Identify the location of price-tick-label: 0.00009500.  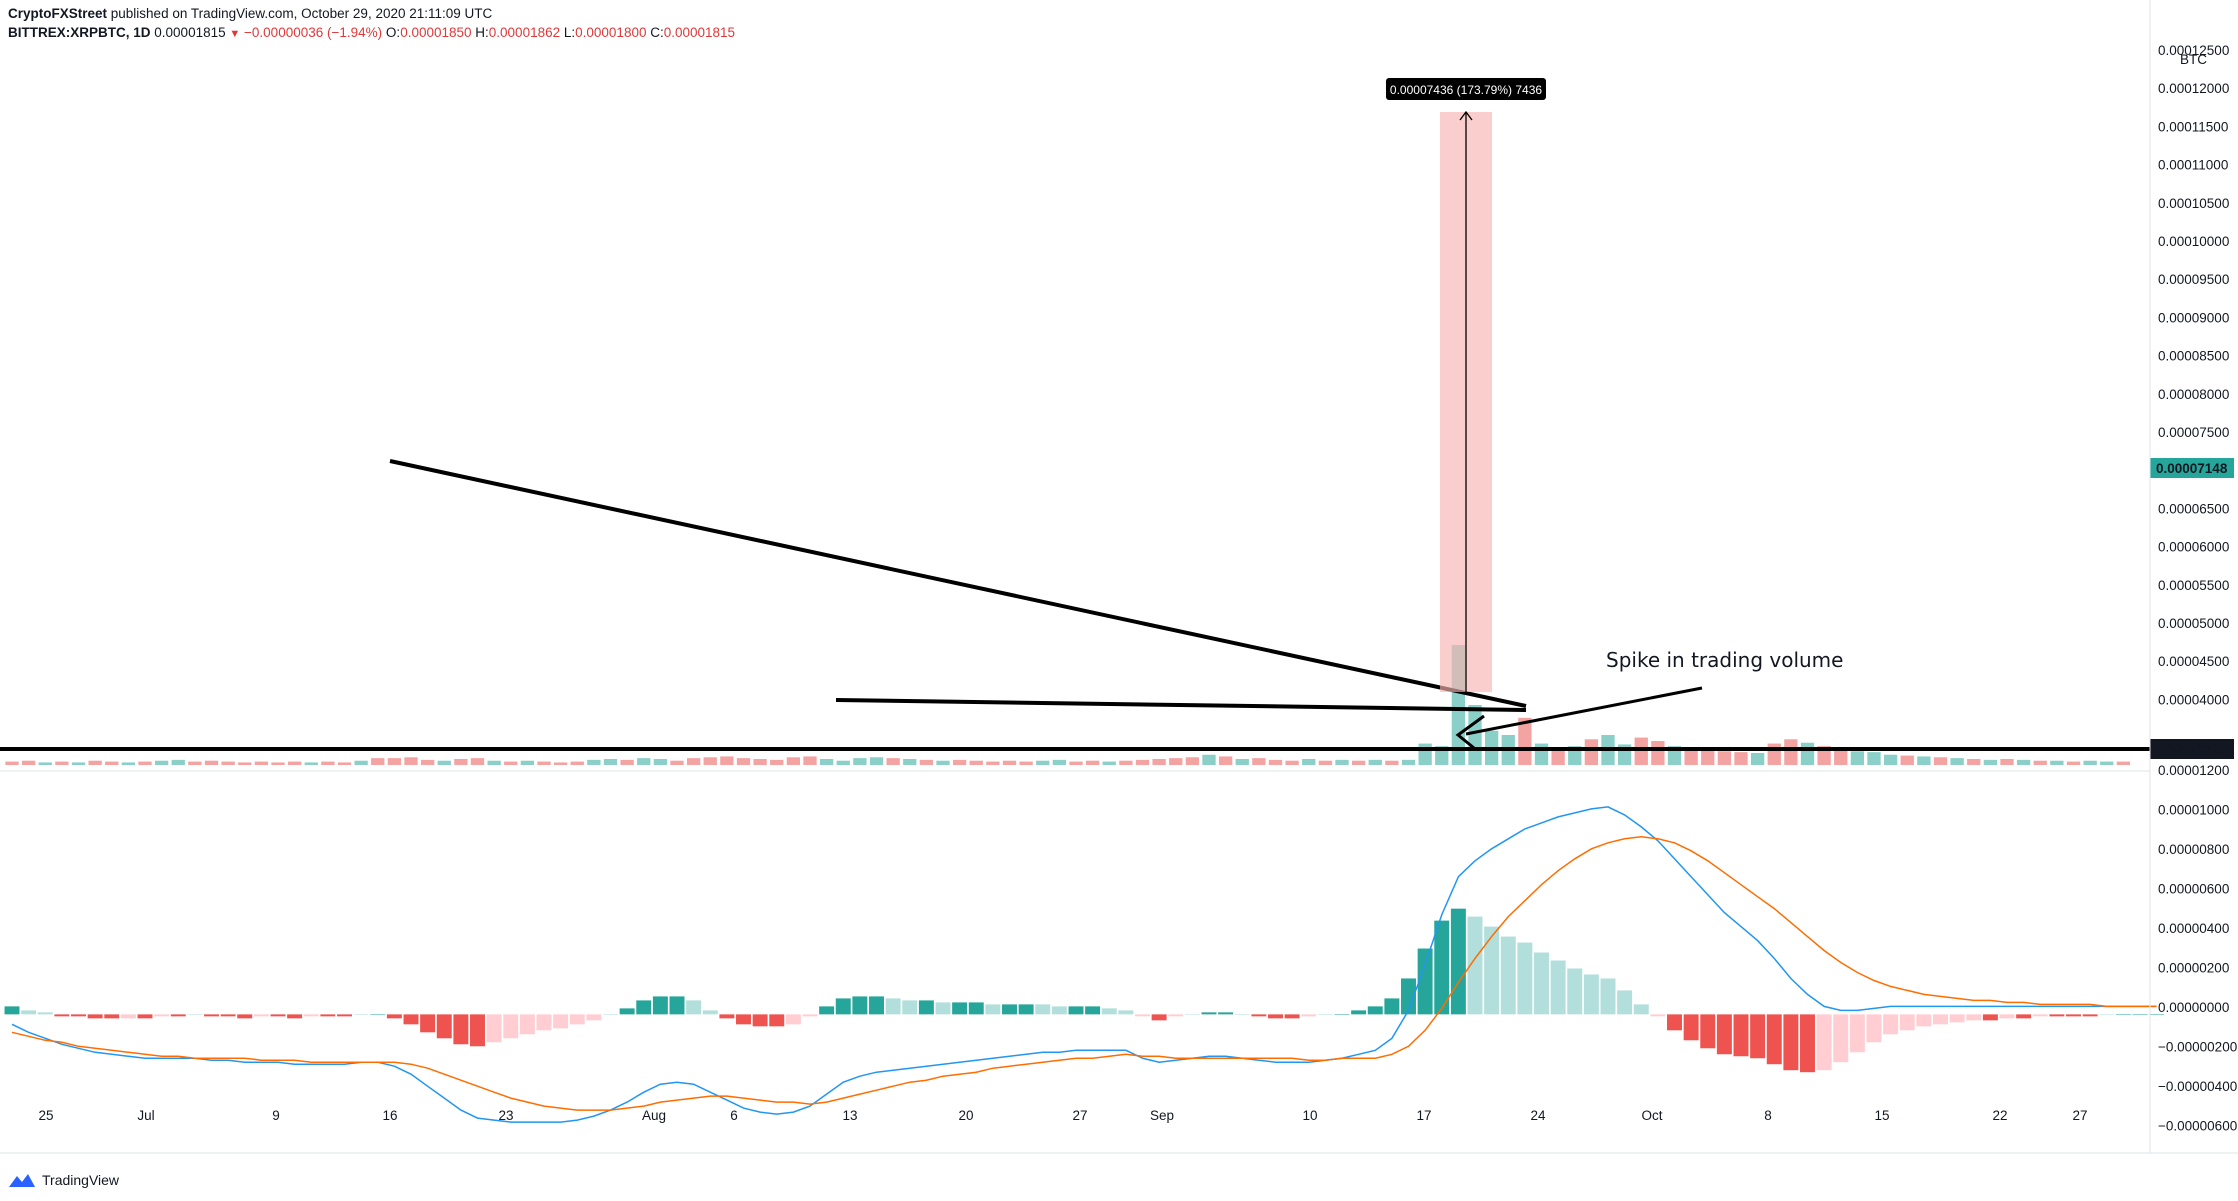
(2193, 279).